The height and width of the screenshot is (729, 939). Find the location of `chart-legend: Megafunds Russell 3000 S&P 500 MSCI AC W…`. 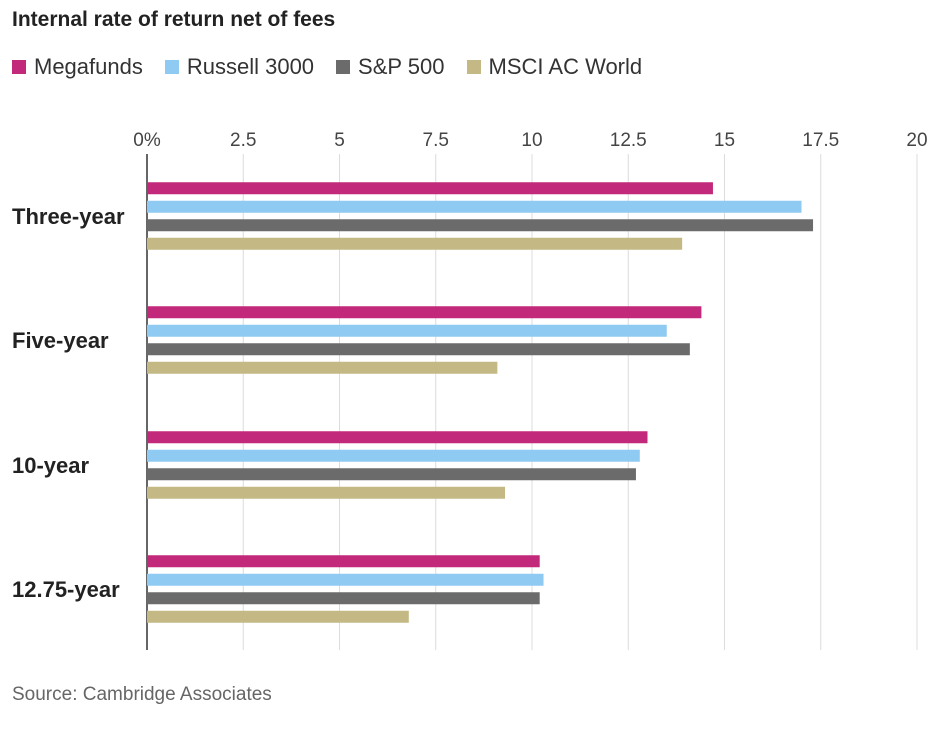

chart-legend: Megafunds Russell 3000 S&P 500 MSCI AC W… is located at coordinates (338, 67).